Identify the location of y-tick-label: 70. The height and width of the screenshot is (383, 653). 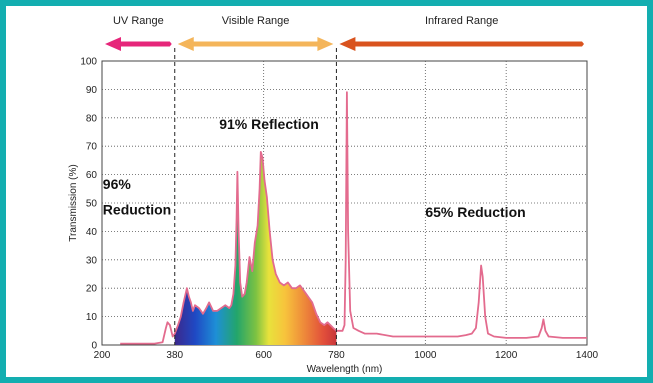
(92, 147).